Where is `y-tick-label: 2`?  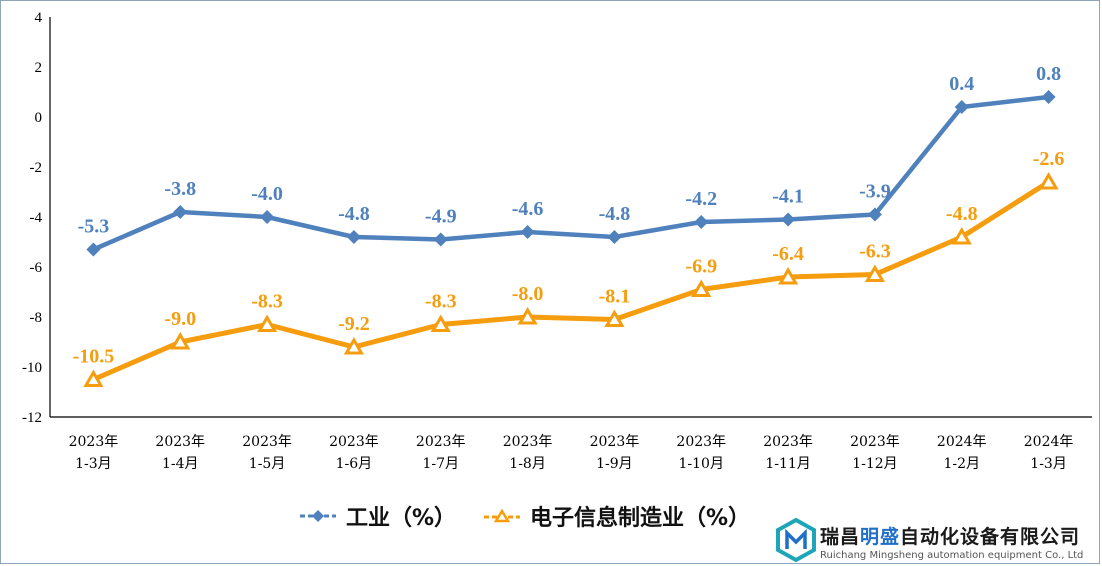 y-tick-label: 2 is located at coordinates (39, 68).